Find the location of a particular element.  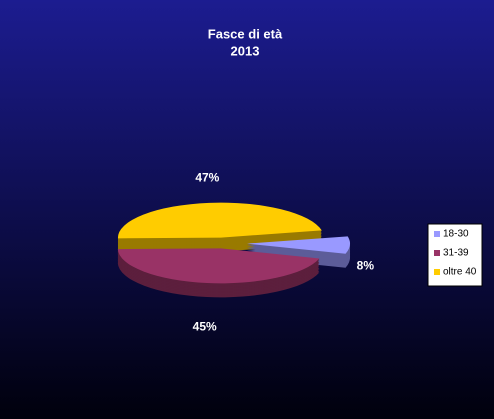

legend-label: 31-39 is located at coordinates (456, 253).